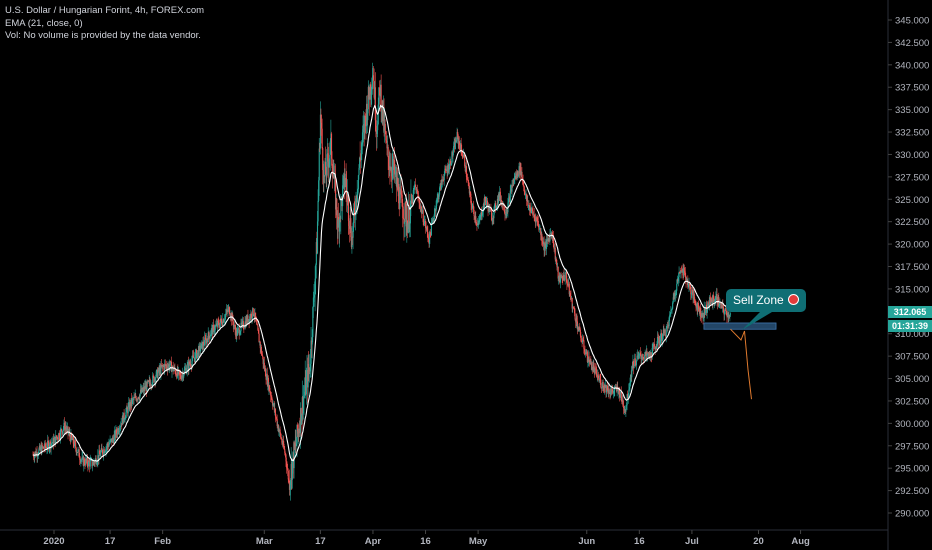  I want to click on price-tick-label: 345.000, so click(912, 21).